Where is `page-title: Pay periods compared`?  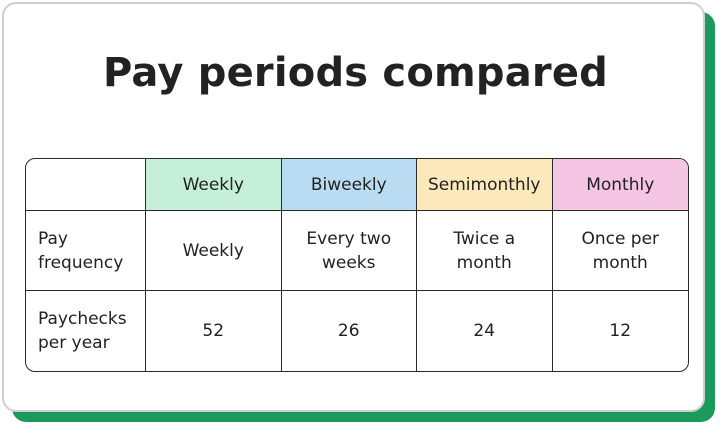 page-title: Pay periods compared is located at coordinates (355, 73).